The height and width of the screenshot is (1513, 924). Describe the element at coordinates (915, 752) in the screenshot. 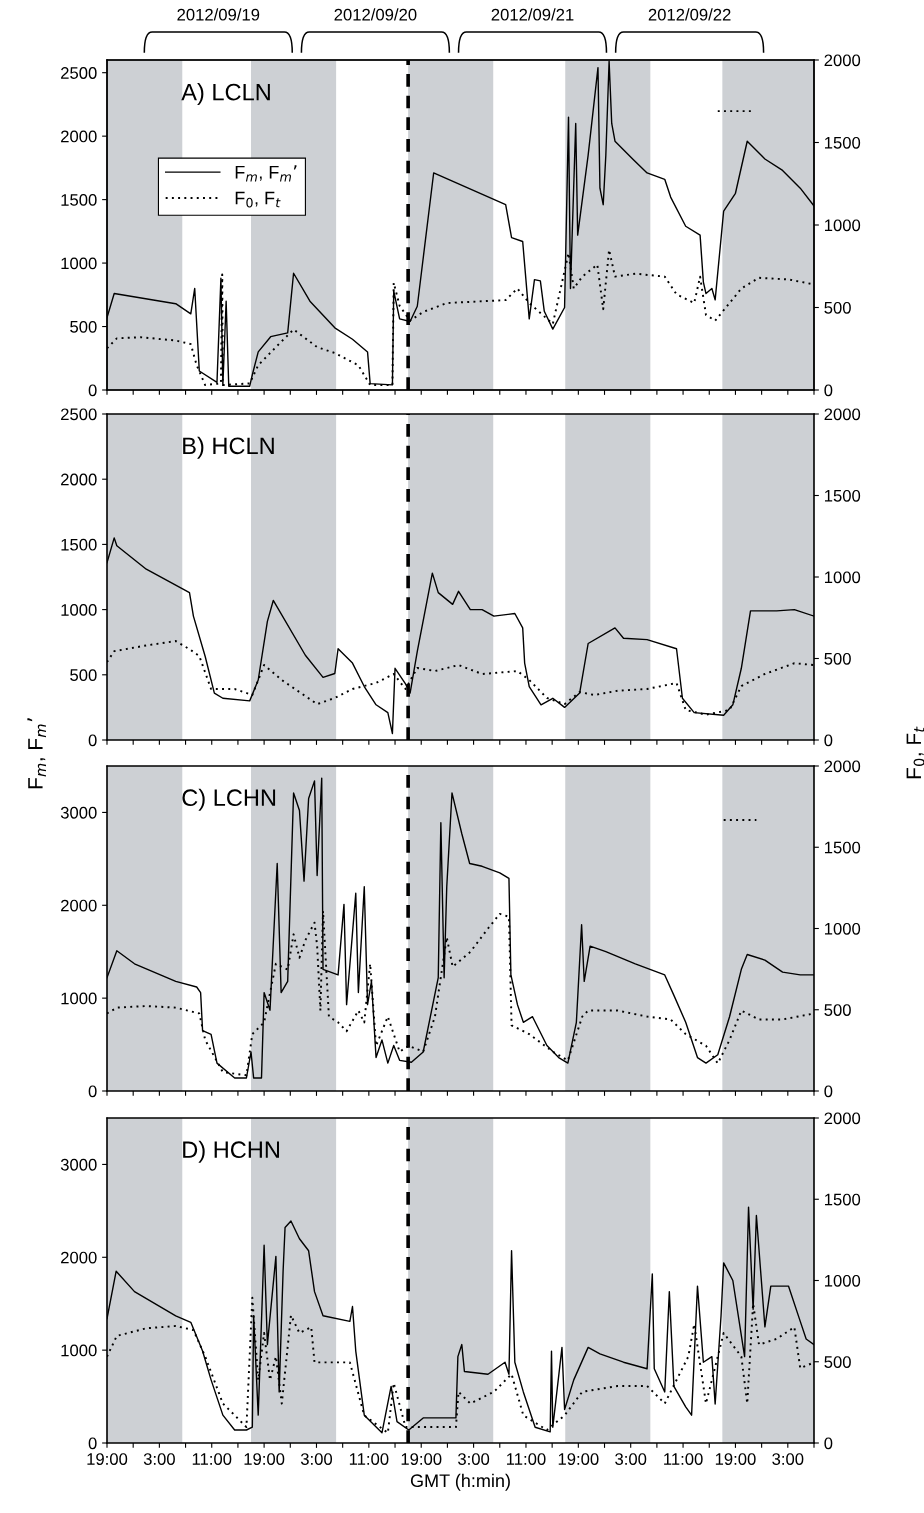

I see `y2-axis-title: F$_{0}$, F$_{t}$` at that location.